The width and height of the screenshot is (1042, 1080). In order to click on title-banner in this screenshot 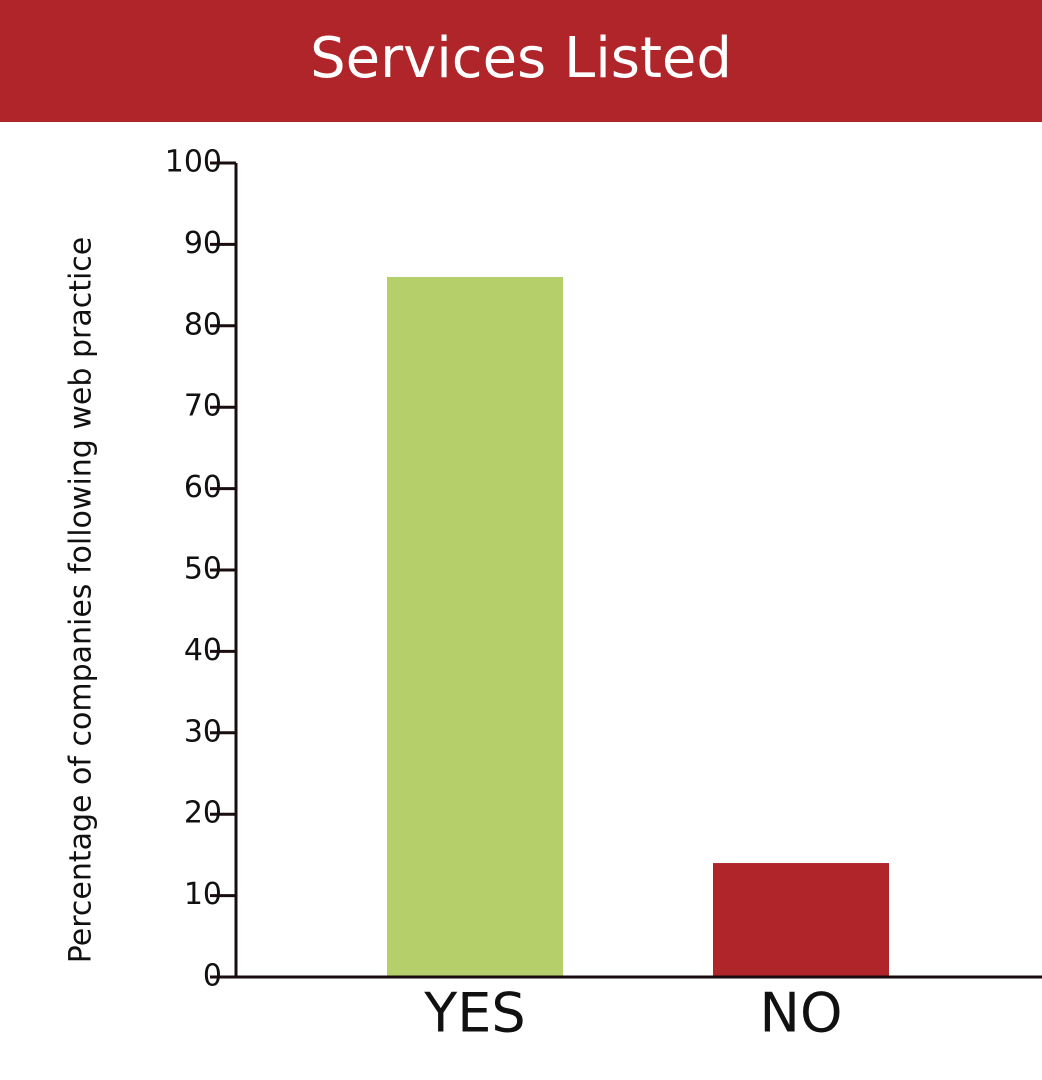, I will do `click(521, 61)`.